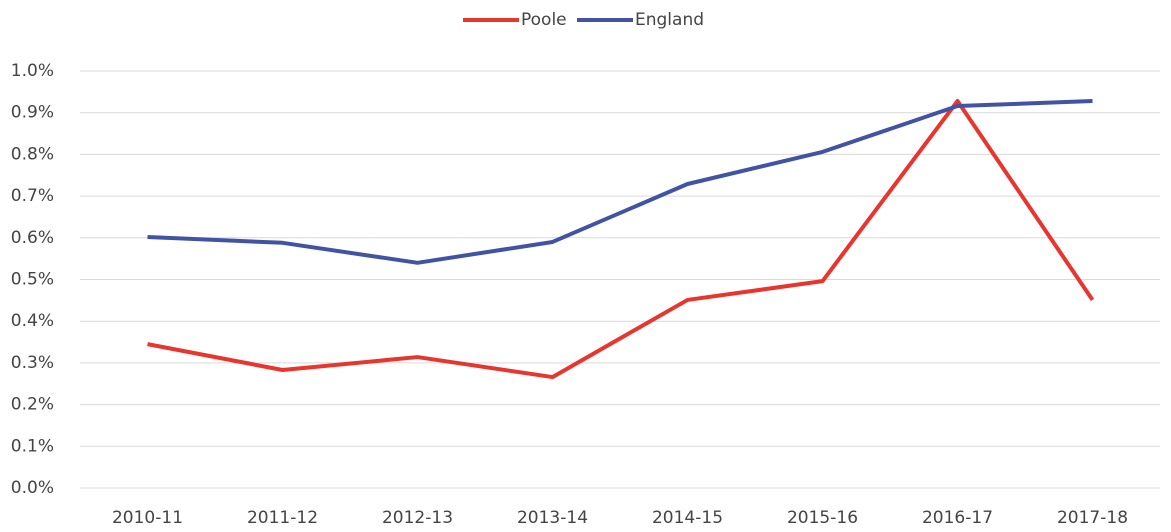  What do you see at coordinates (32, 446) in the screenshot?
I see `y-tick-label: 0.1%` at bounding box center [32, 446].